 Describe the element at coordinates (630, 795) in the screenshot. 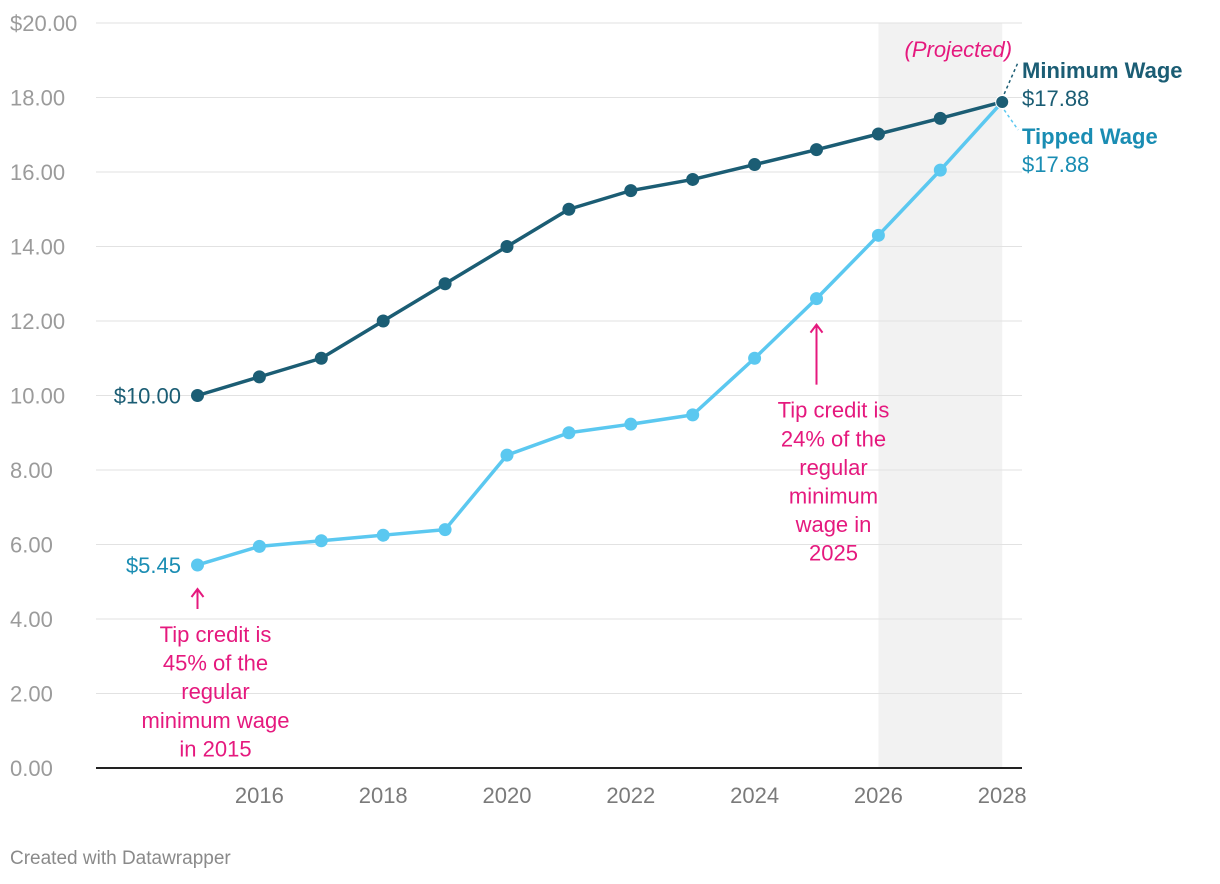

I see `x-tick-label: 2022` at that location.